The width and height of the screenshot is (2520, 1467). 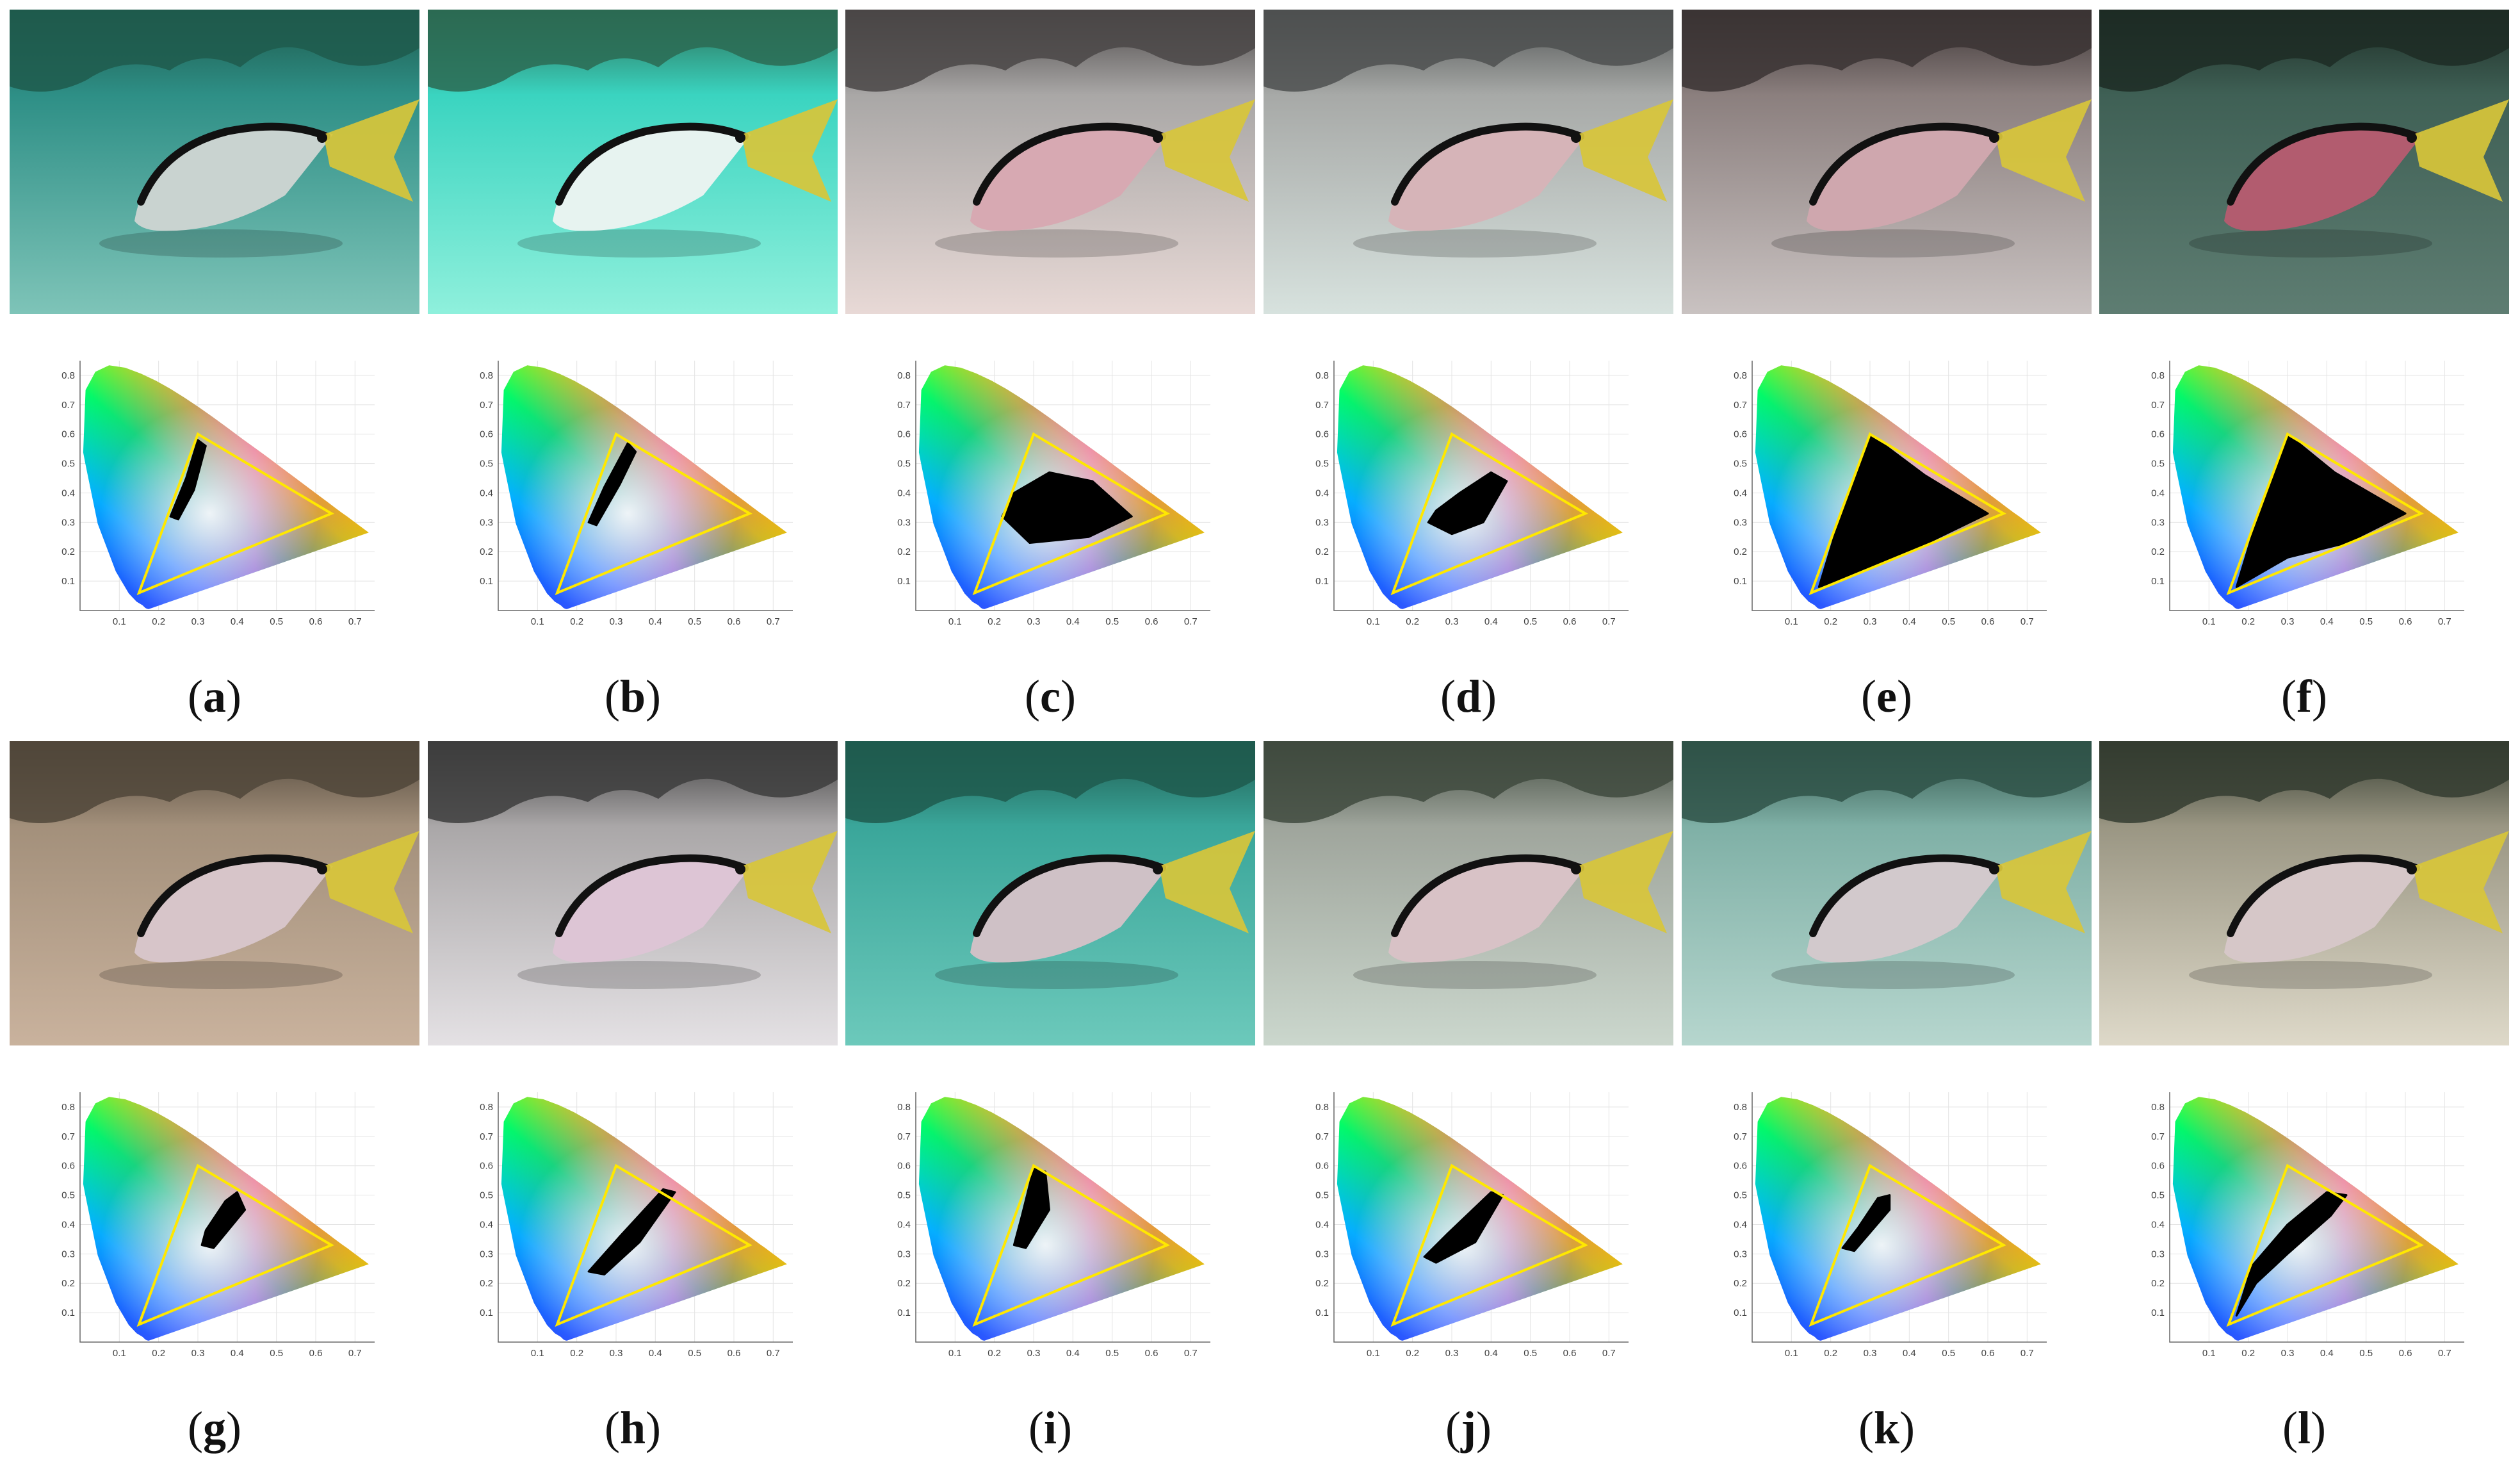 What do you see at coordinates (633, 696) in the screenshot?
I see `panel-label: b` at bounding box center [633, 696].